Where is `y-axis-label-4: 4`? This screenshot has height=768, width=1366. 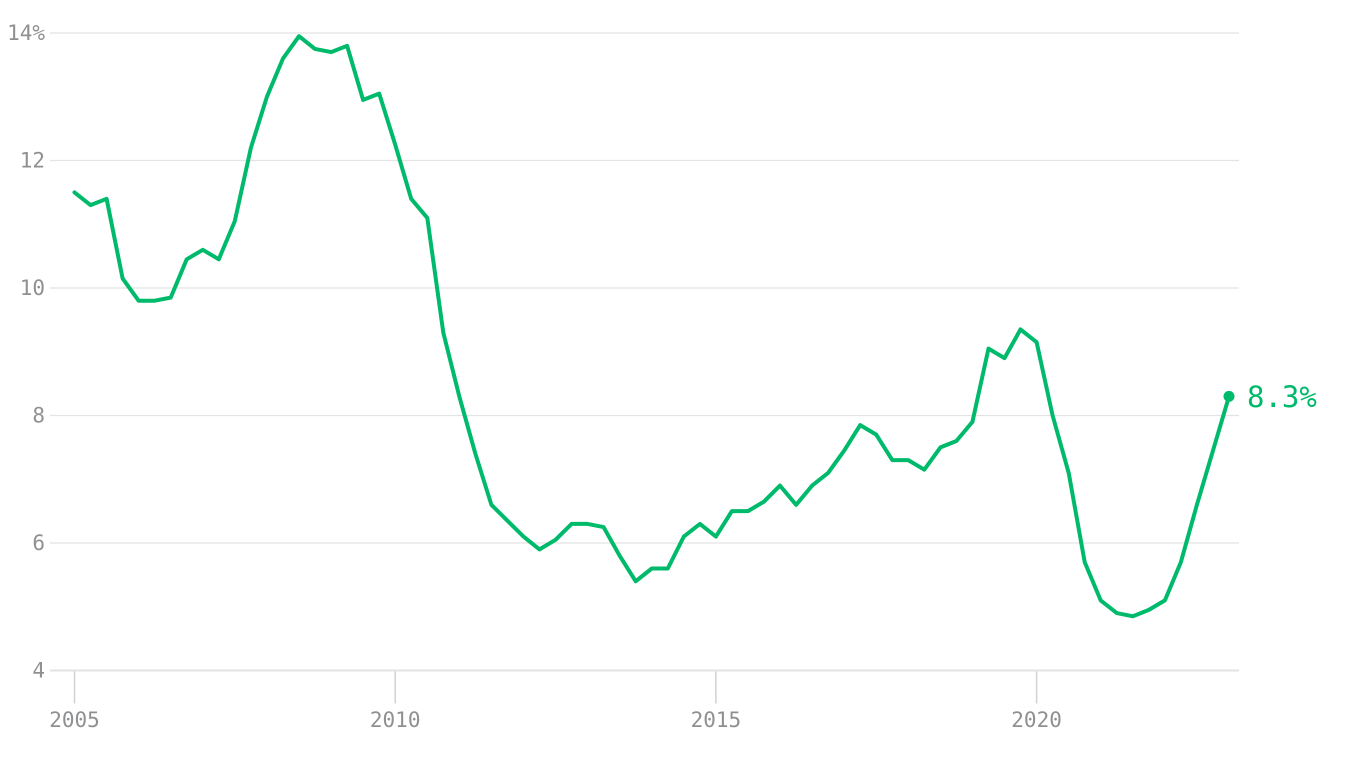 y-axis-label-4: 4 is located at coordinates (38, 671).